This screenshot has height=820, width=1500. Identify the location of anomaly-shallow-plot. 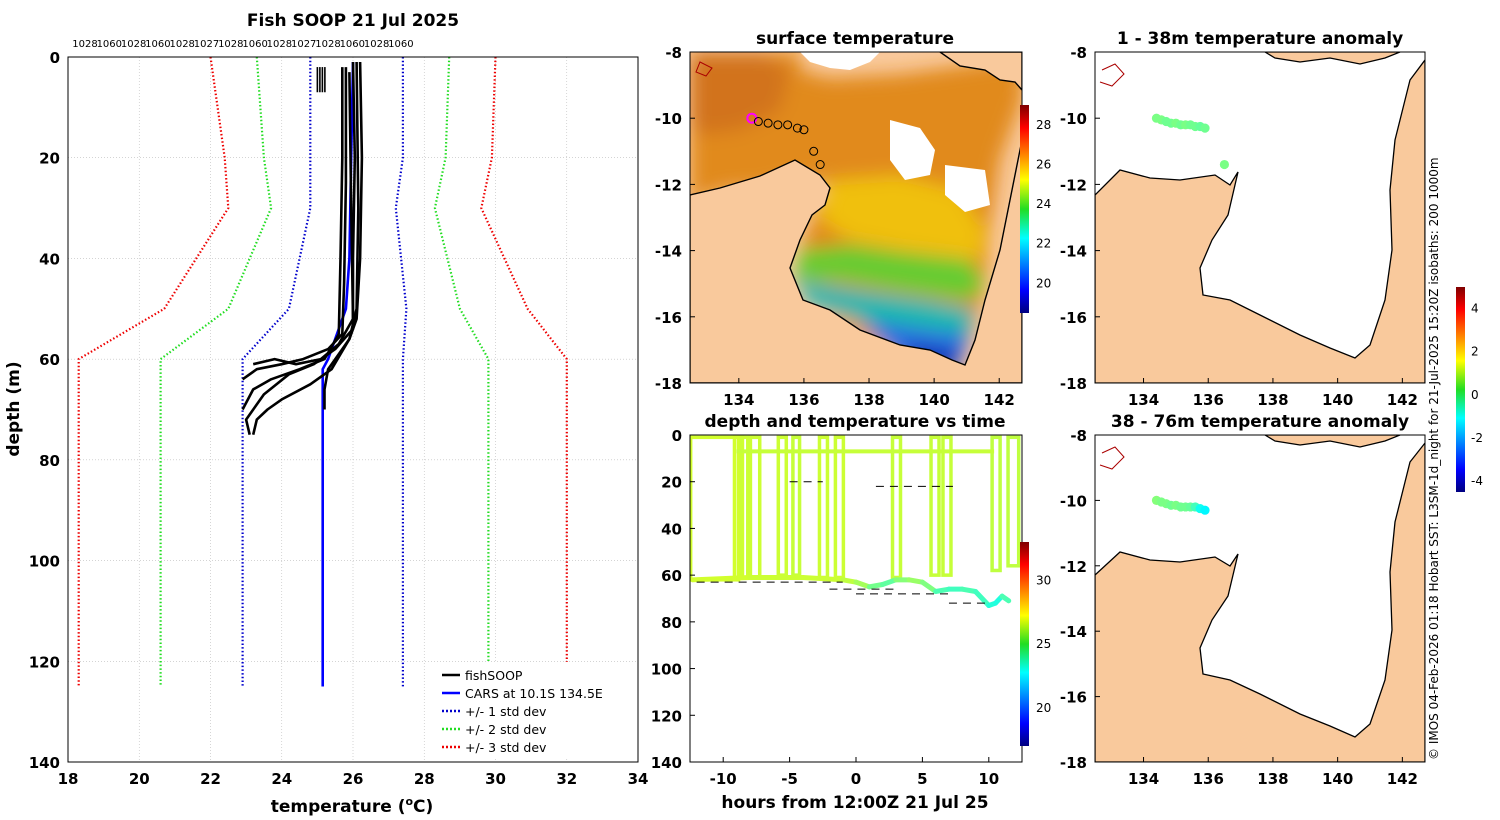
(1260, 217).